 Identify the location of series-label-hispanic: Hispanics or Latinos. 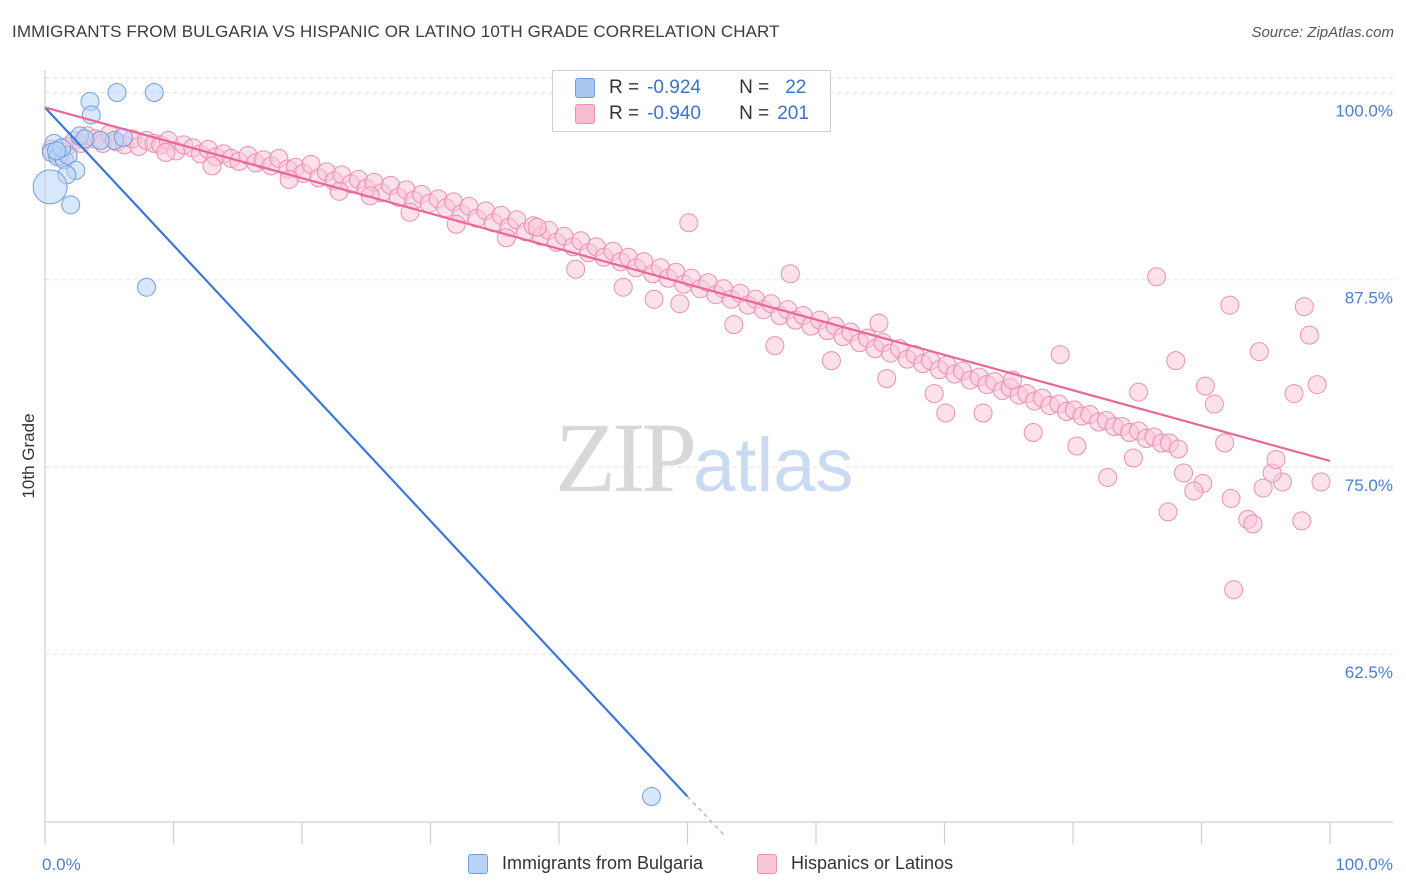
(872, 863).